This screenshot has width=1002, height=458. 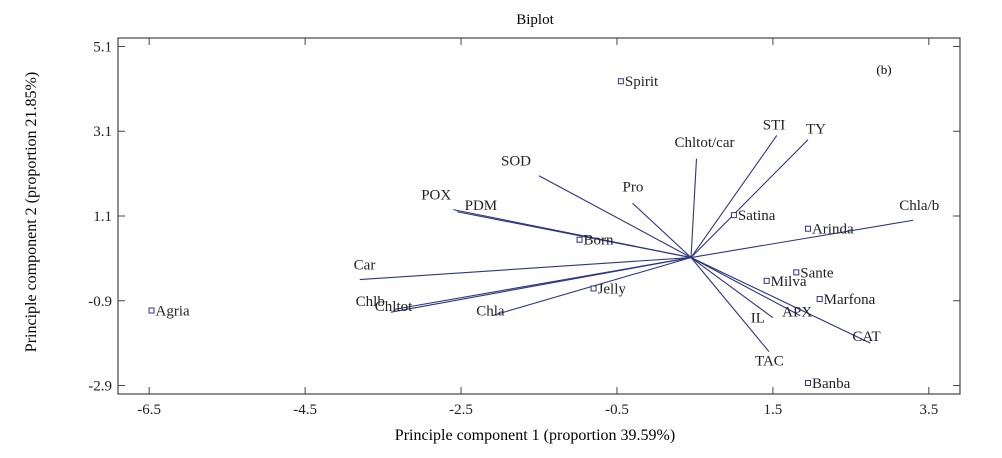 I want to click on x-tick-label: -6.5, so click(x=149, y=410).